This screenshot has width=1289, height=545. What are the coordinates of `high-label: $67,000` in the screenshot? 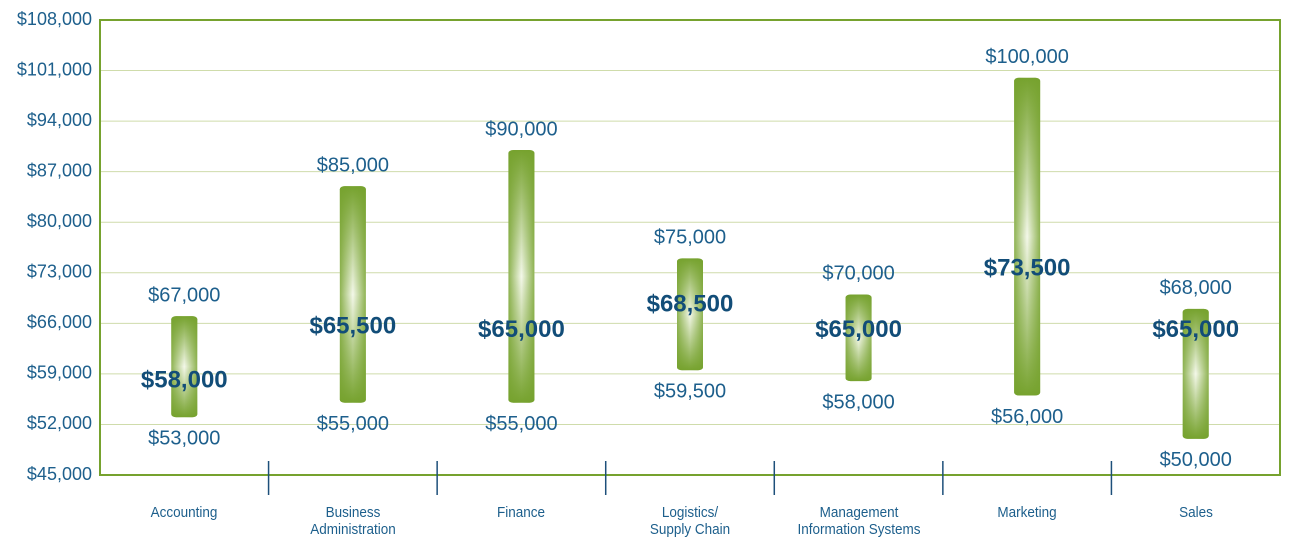 It's located at (184, 295).